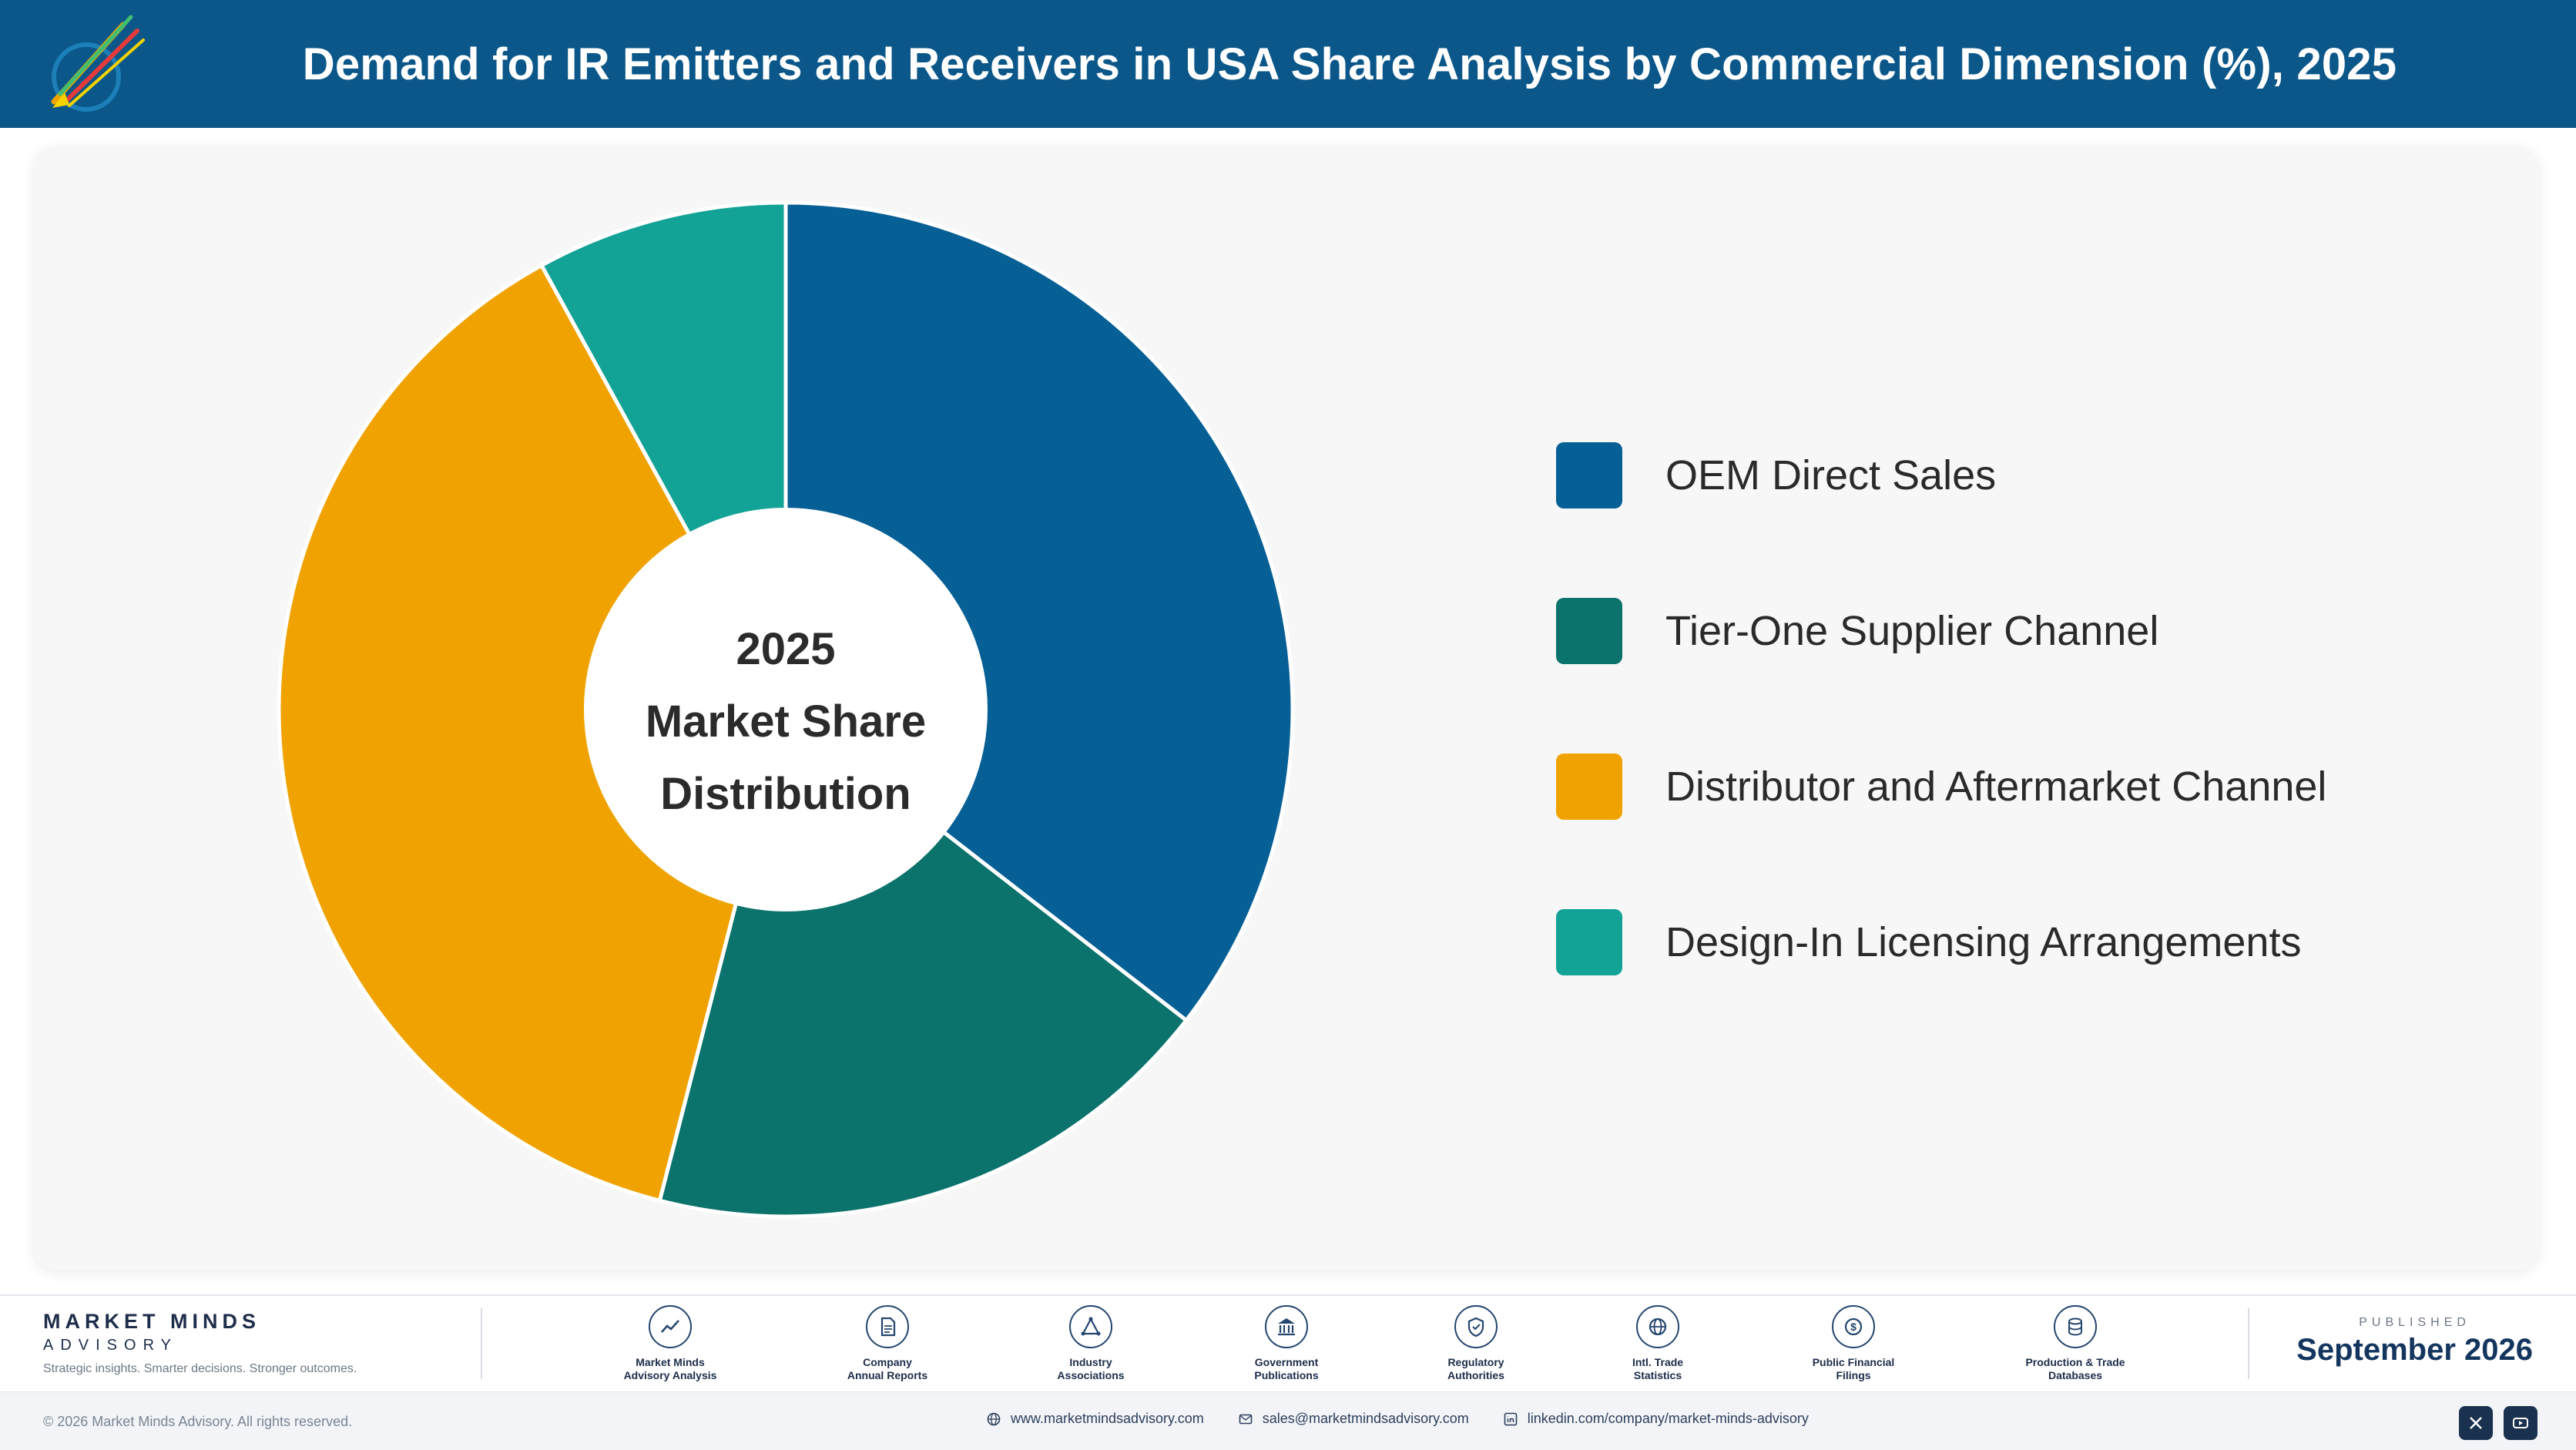 Image resolution: width=2576 pixels, height=1450 pixels. I want to click on legend-item-design-in-licensing: Design-In Licensing Arrangements, so click(1941, 942).